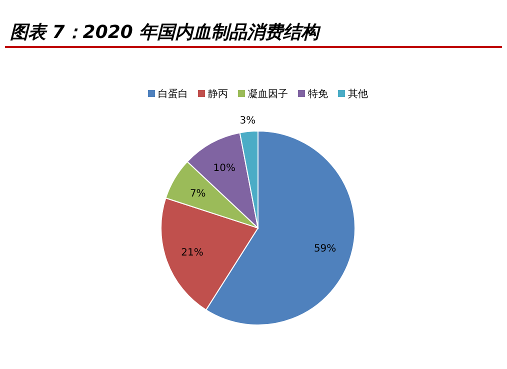  I want to click on data-label: 21%, so click(192, 253).